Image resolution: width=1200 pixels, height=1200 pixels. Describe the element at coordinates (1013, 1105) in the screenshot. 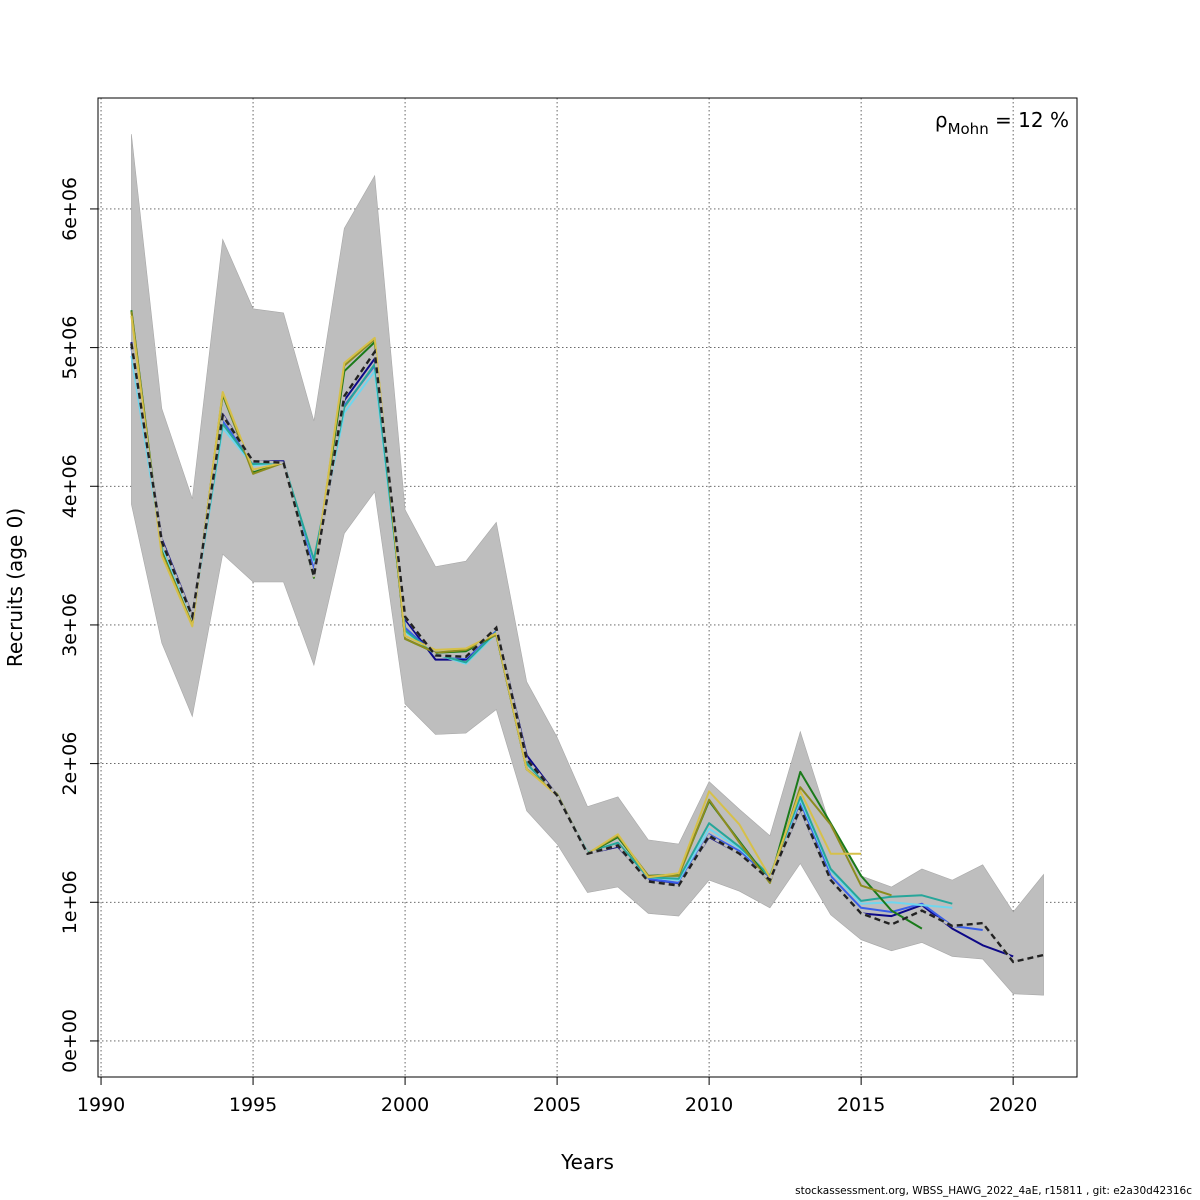

I see `x-tick-label: 2020` at that location.